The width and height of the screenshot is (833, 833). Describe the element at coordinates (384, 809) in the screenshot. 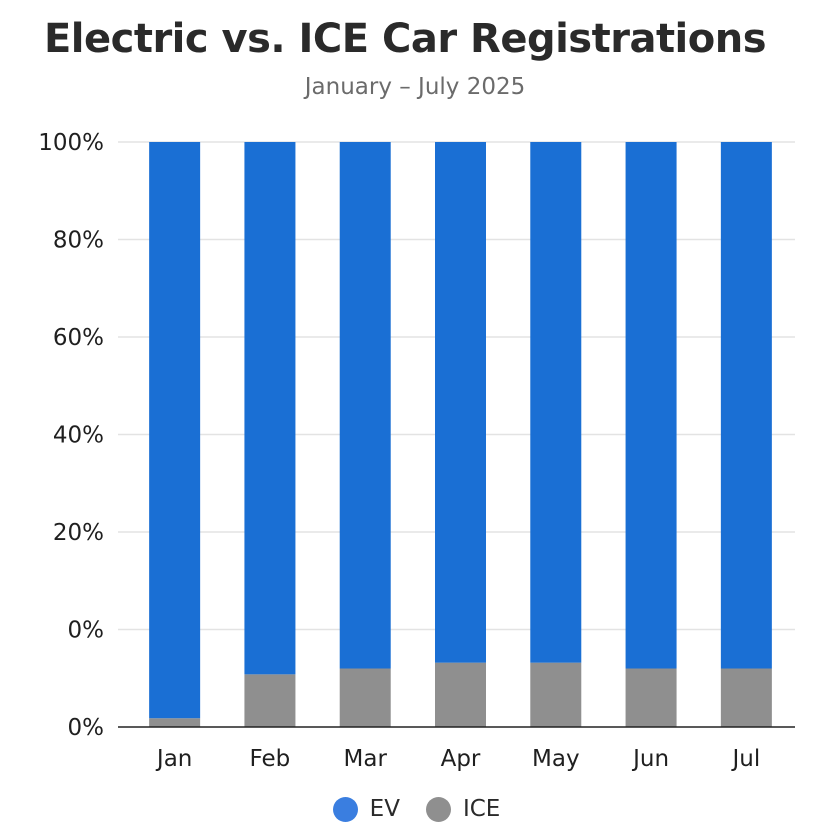

I see `legend-label-ev: EV` at that location.